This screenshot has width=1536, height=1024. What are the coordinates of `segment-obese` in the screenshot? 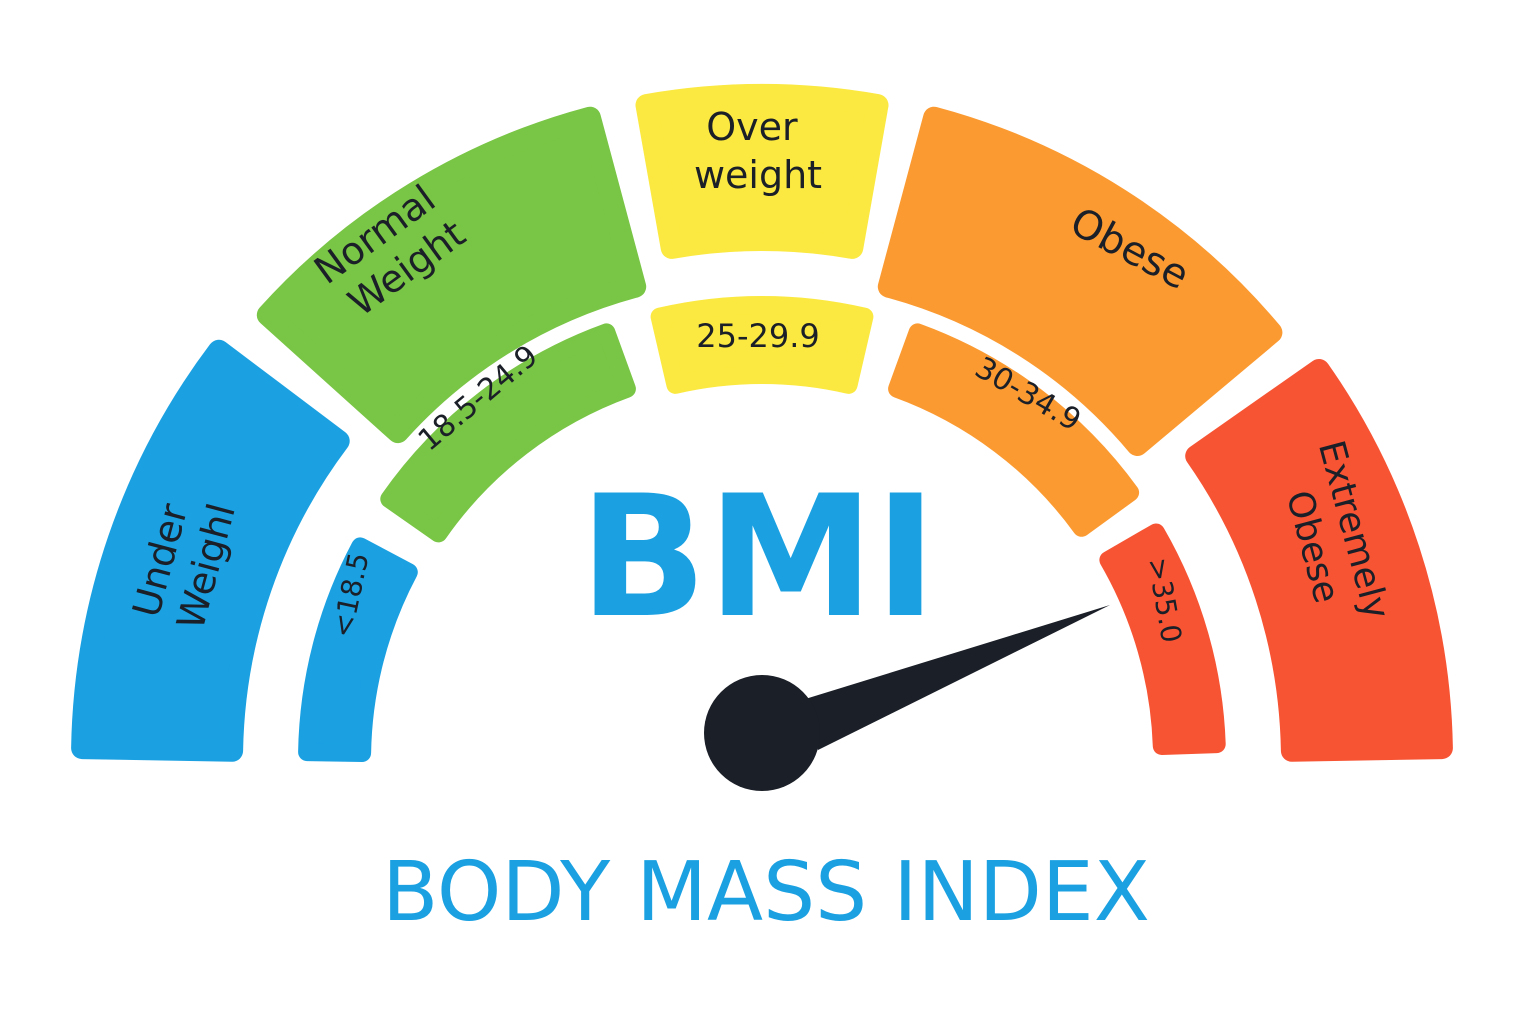 It's located at (1080, 281).